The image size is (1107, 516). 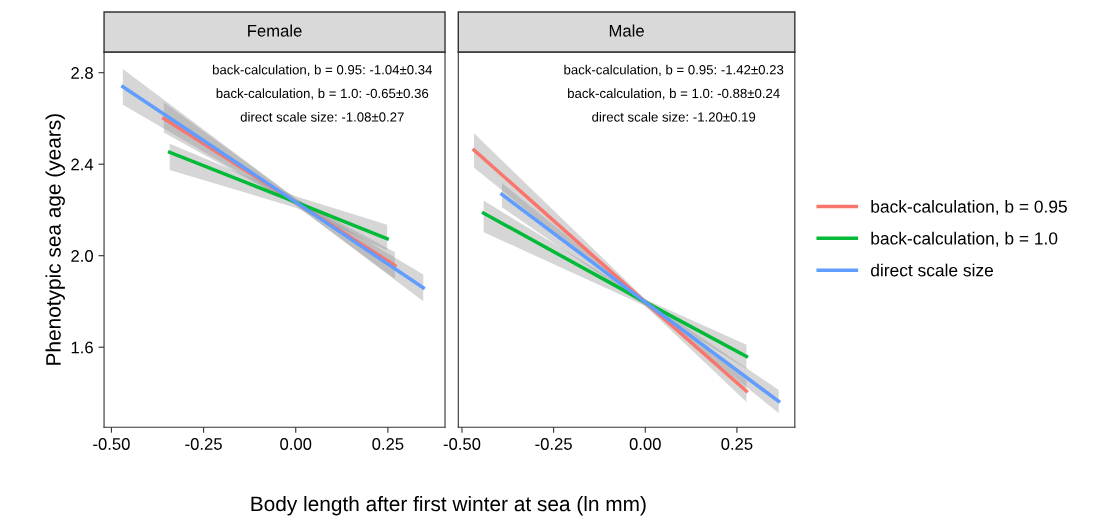 I want to click on annotation: direct scale size: -1.08±0.27, so click(x=322, y=116).